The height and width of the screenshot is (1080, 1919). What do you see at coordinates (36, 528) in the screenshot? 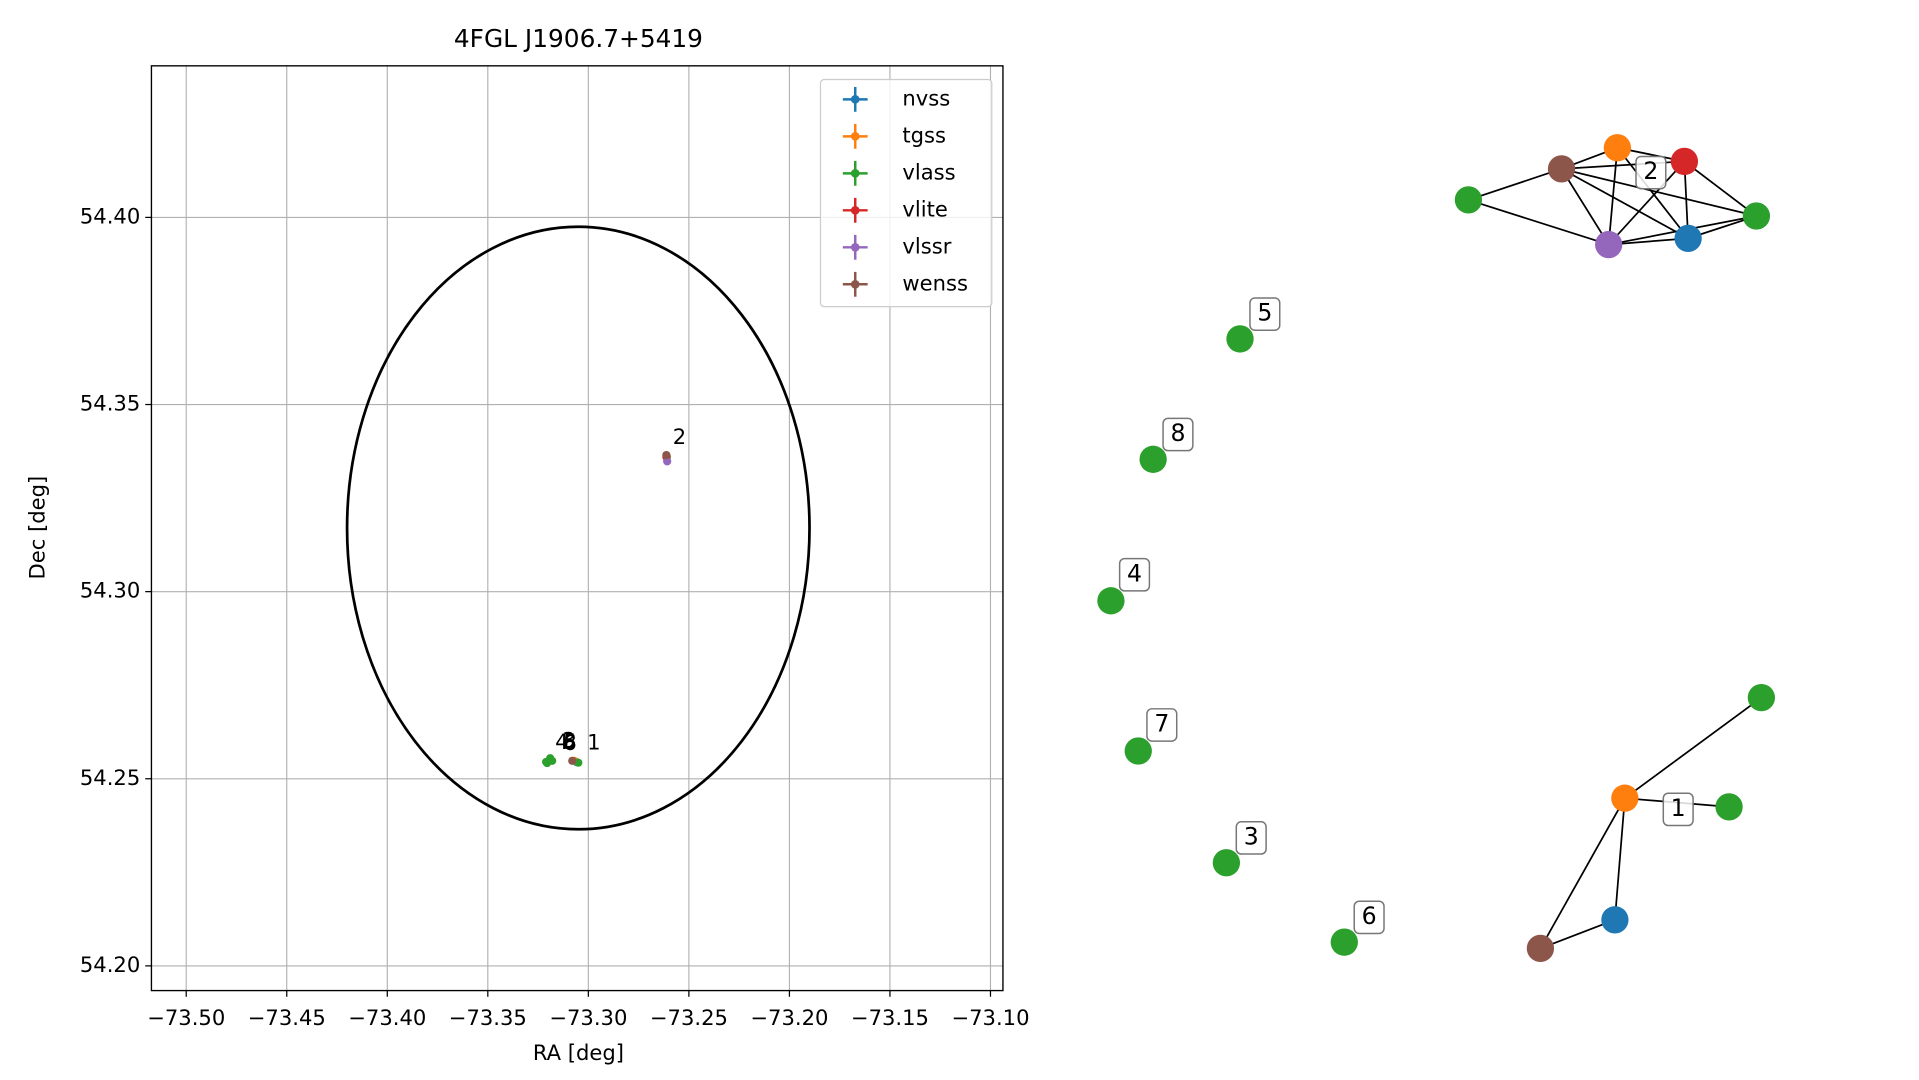
I see `y-axis-label: Dec [deg]` at bounding box center [36, 528].